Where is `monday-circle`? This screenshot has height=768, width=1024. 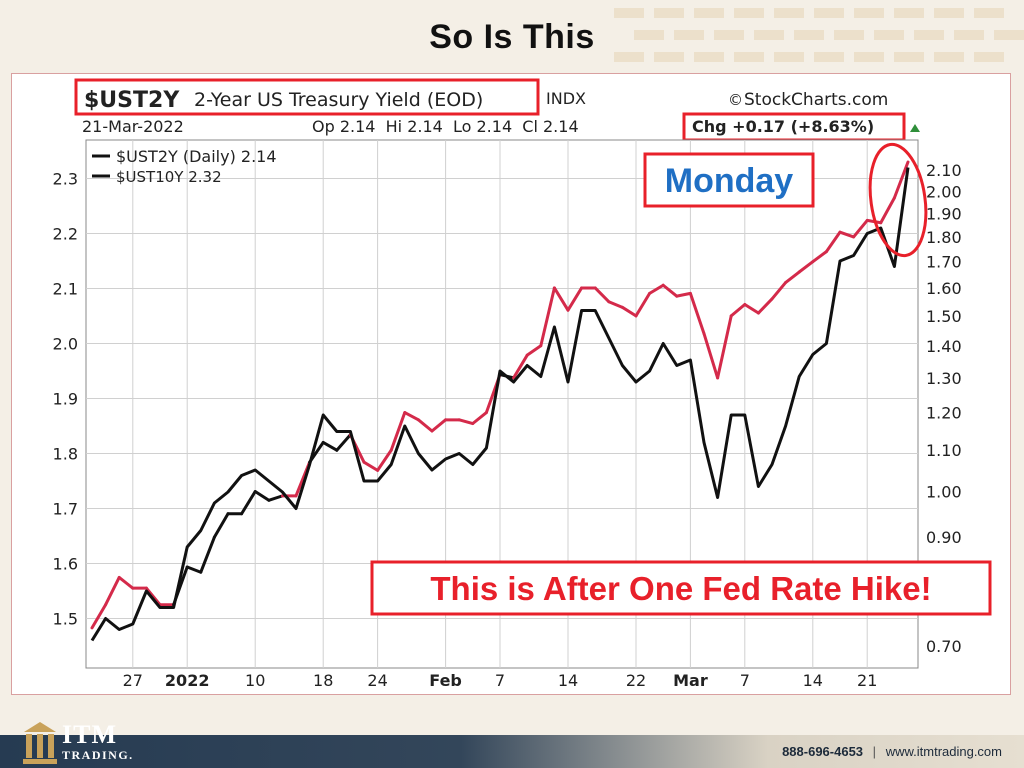
monday-circle is located at coordinates (898, 200).